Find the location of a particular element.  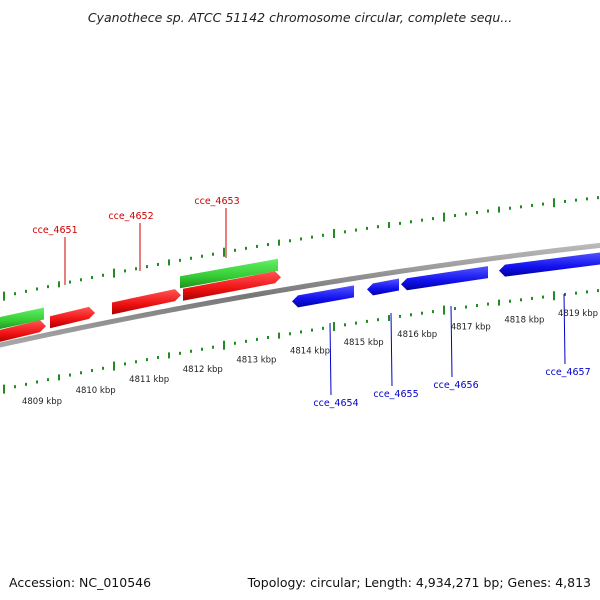

kbp-label: 4810 kbp is located at coordinates (96, 391).